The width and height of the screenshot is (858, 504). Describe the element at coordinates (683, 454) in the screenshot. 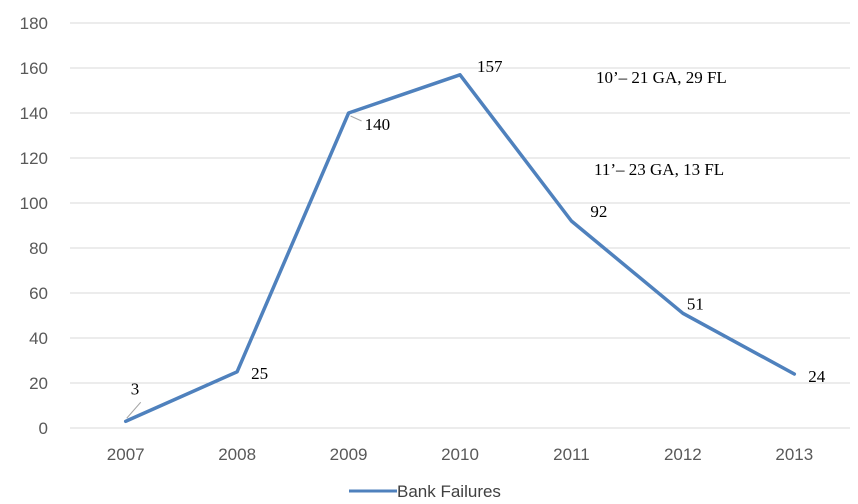

I see `x-tick-label: 2012` at that location.